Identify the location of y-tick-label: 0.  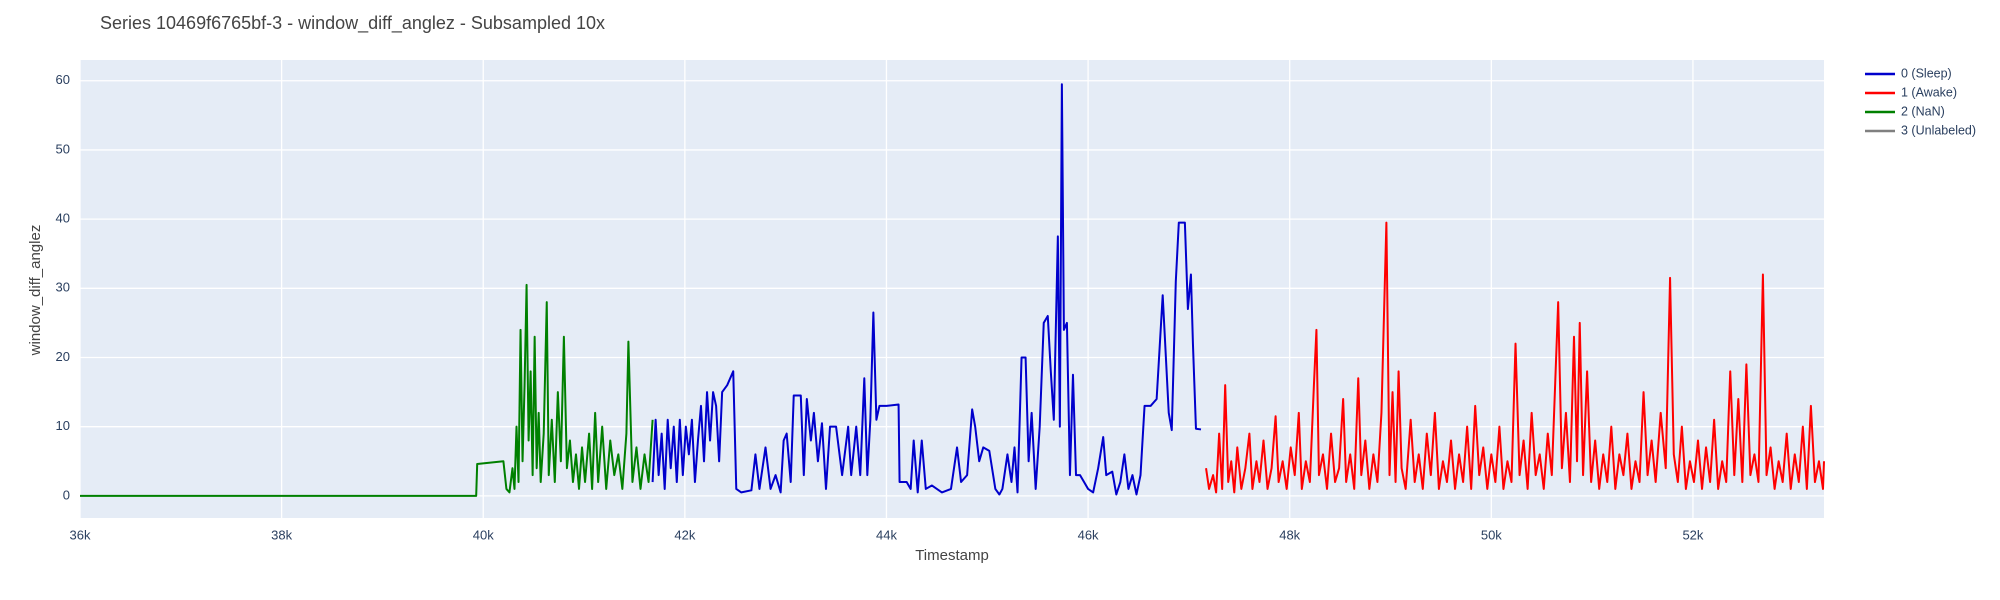
(66, 494).